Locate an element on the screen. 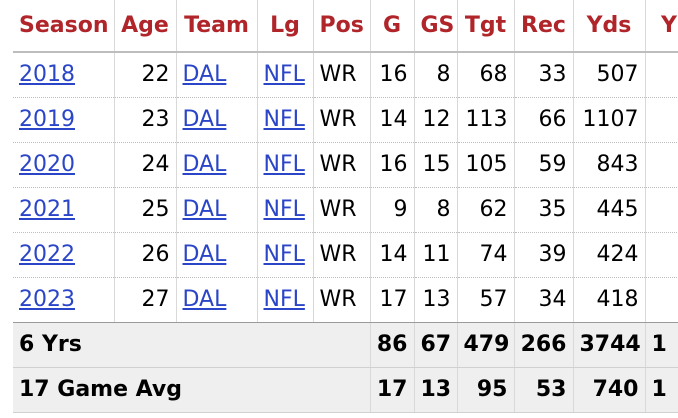 This screenshot has height=418, width=678. age-cell: 22 is located at coordinates (145, 75).